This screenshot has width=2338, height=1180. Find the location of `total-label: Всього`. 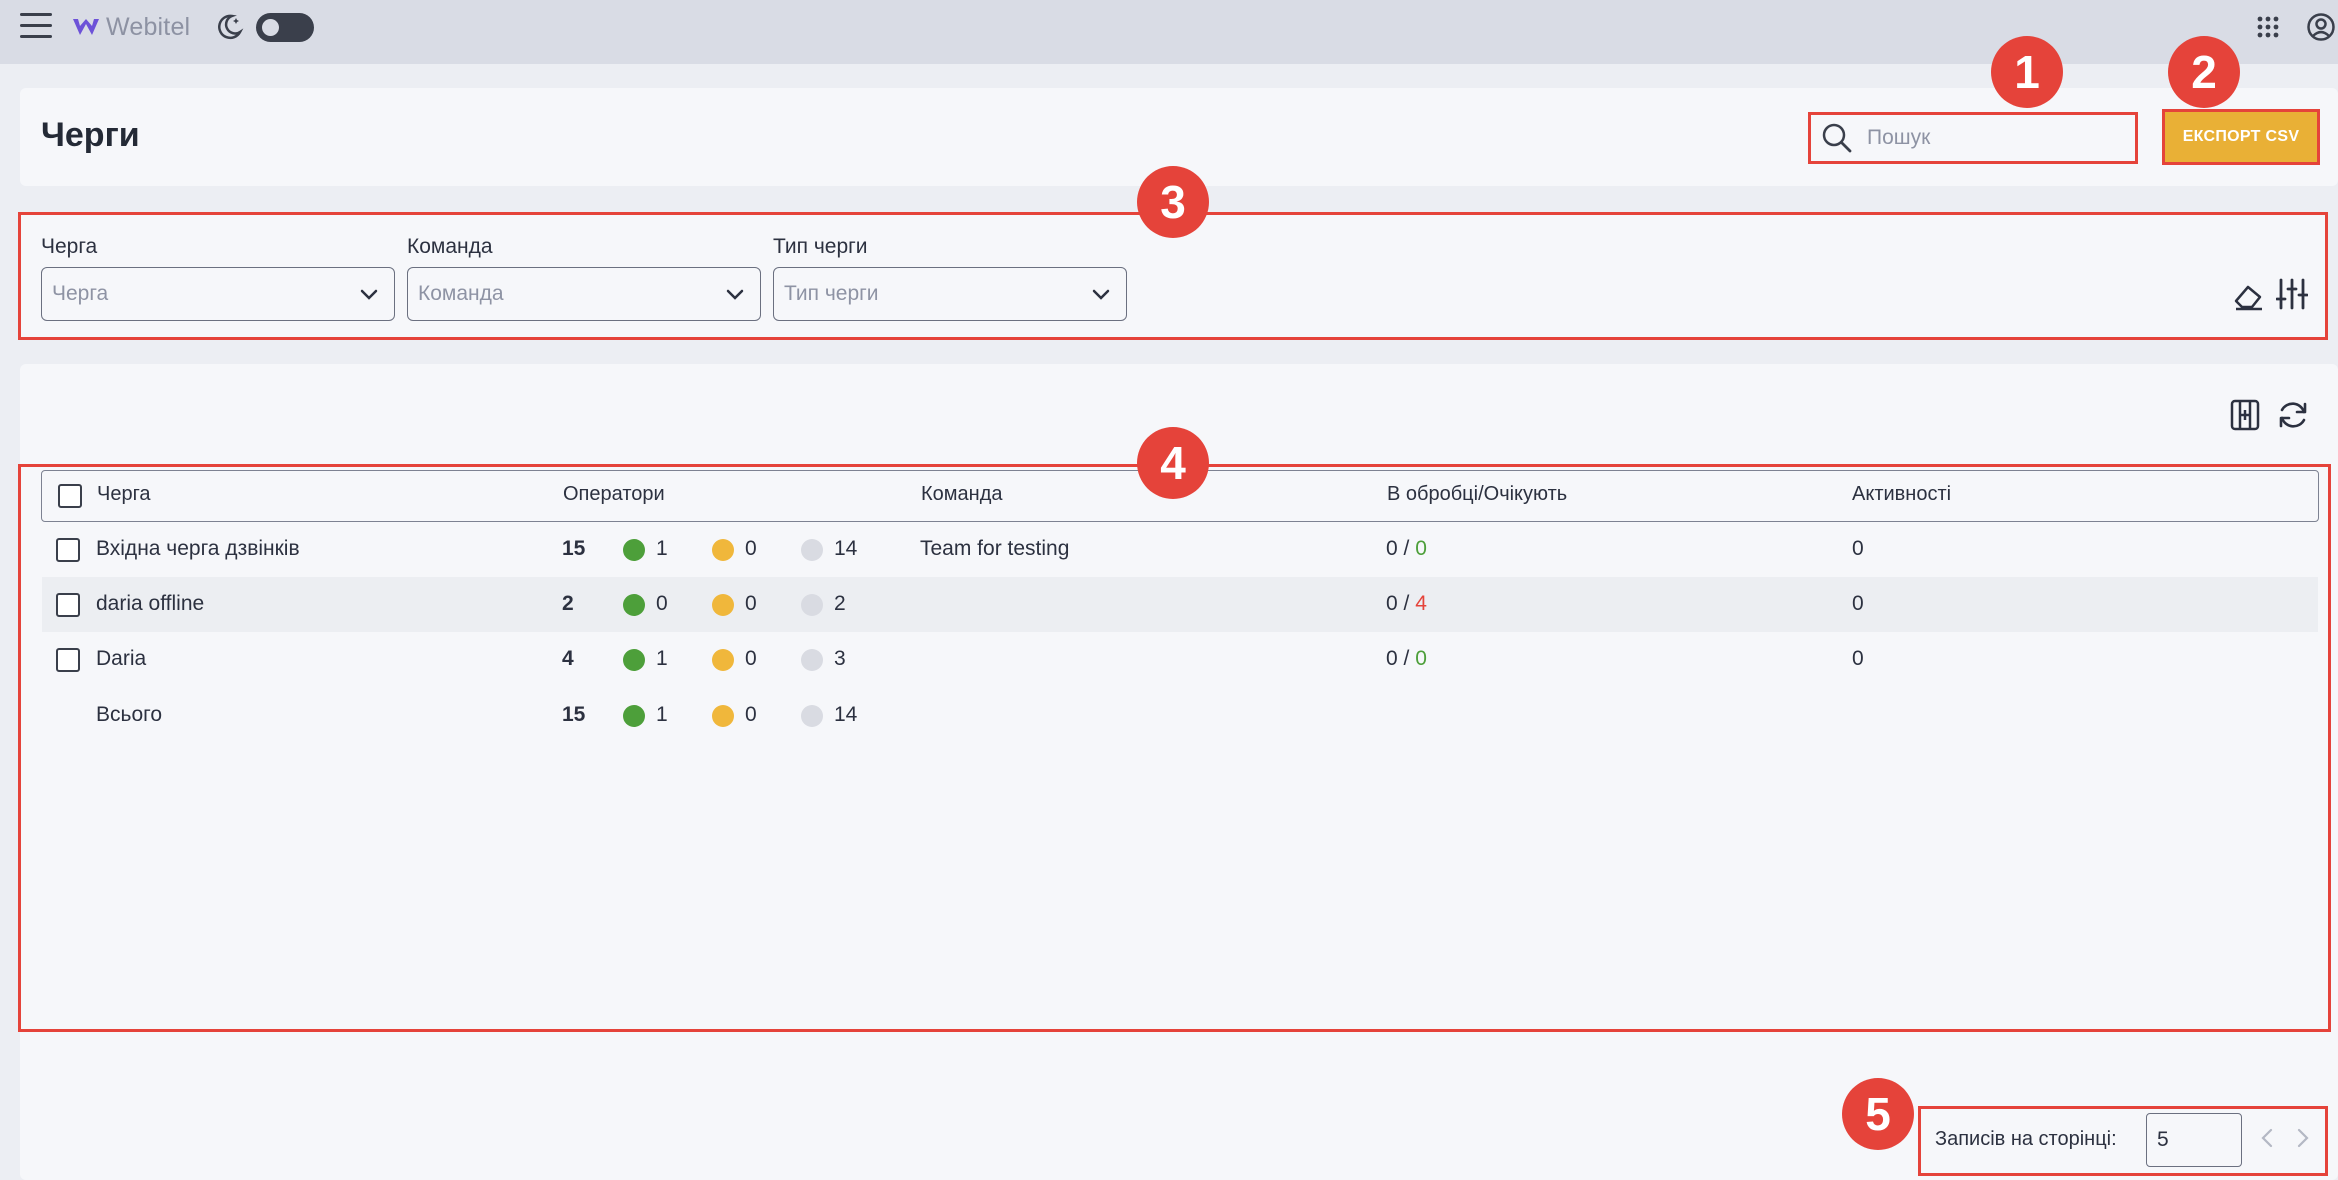

total-label: Всього is located at coordinates (129, 714).